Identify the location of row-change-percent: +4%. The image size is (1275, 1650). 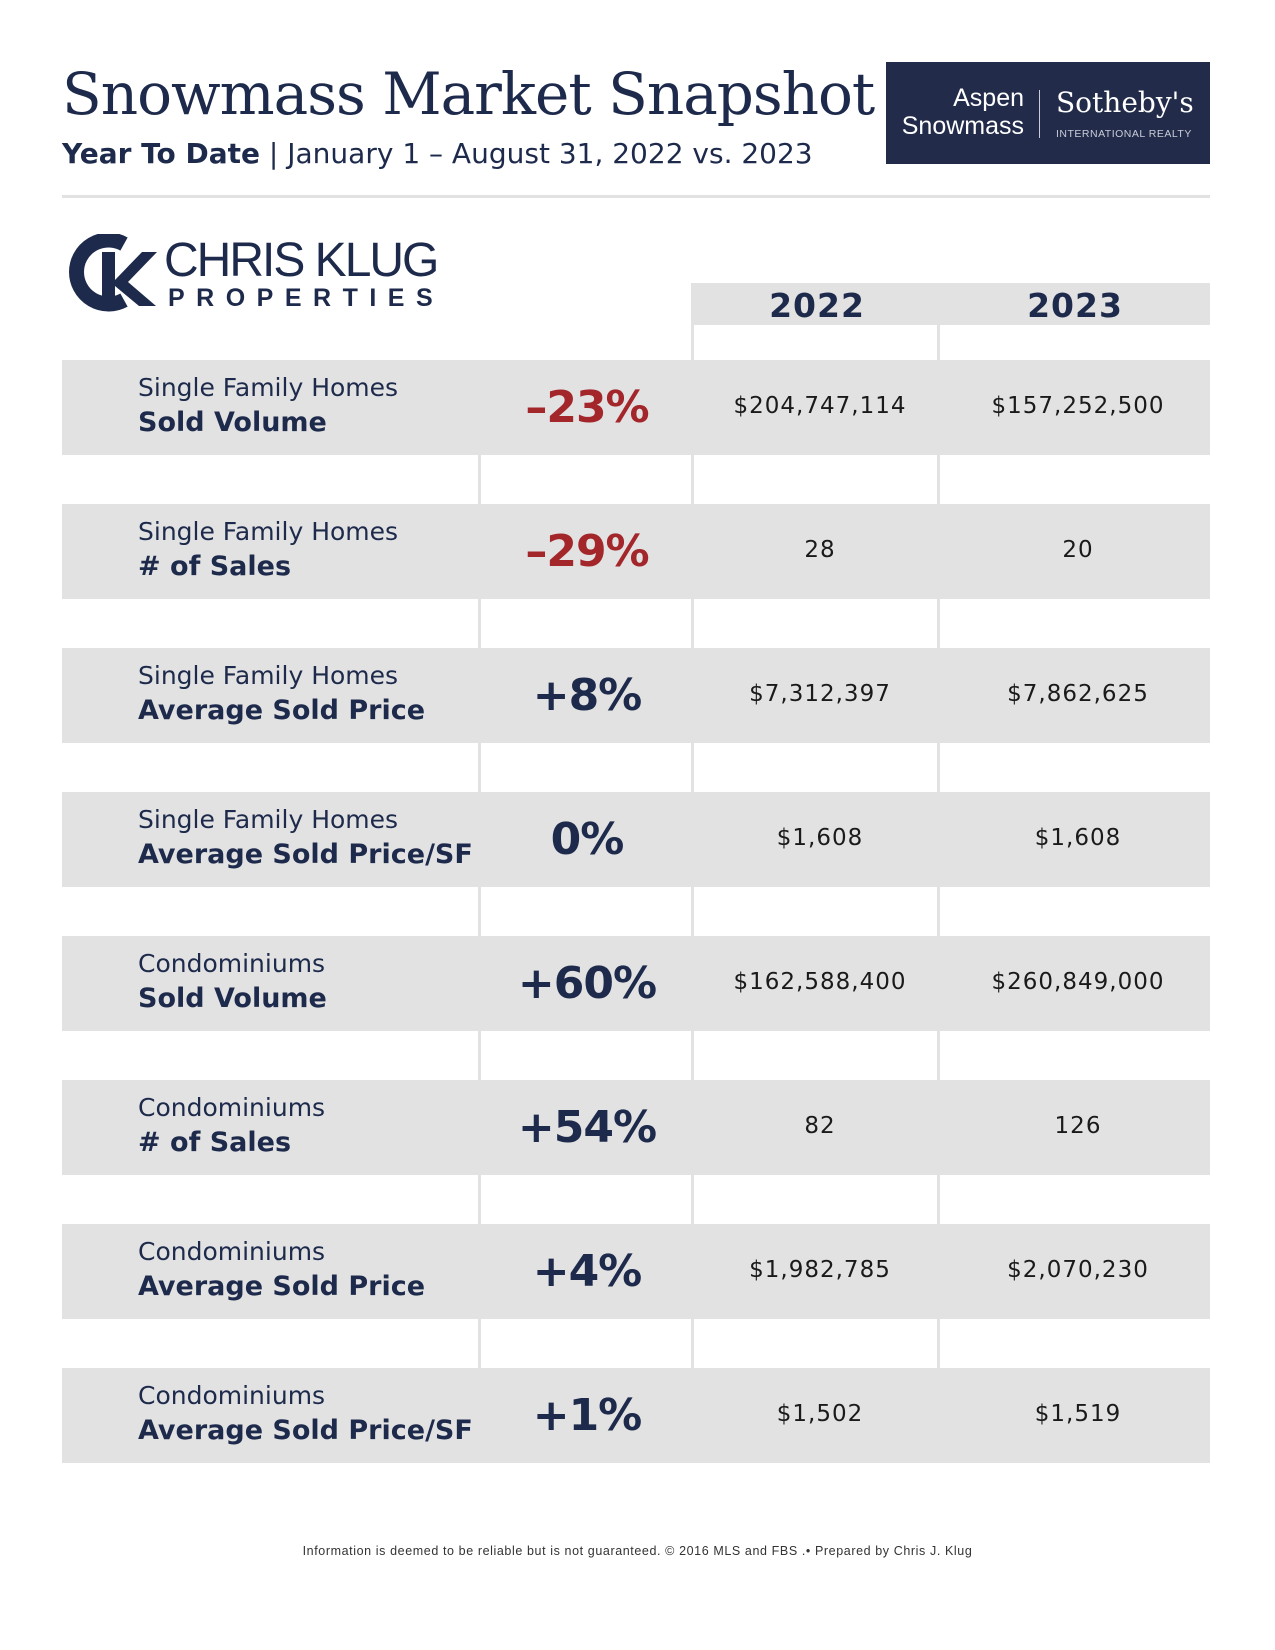
(587, 1271).